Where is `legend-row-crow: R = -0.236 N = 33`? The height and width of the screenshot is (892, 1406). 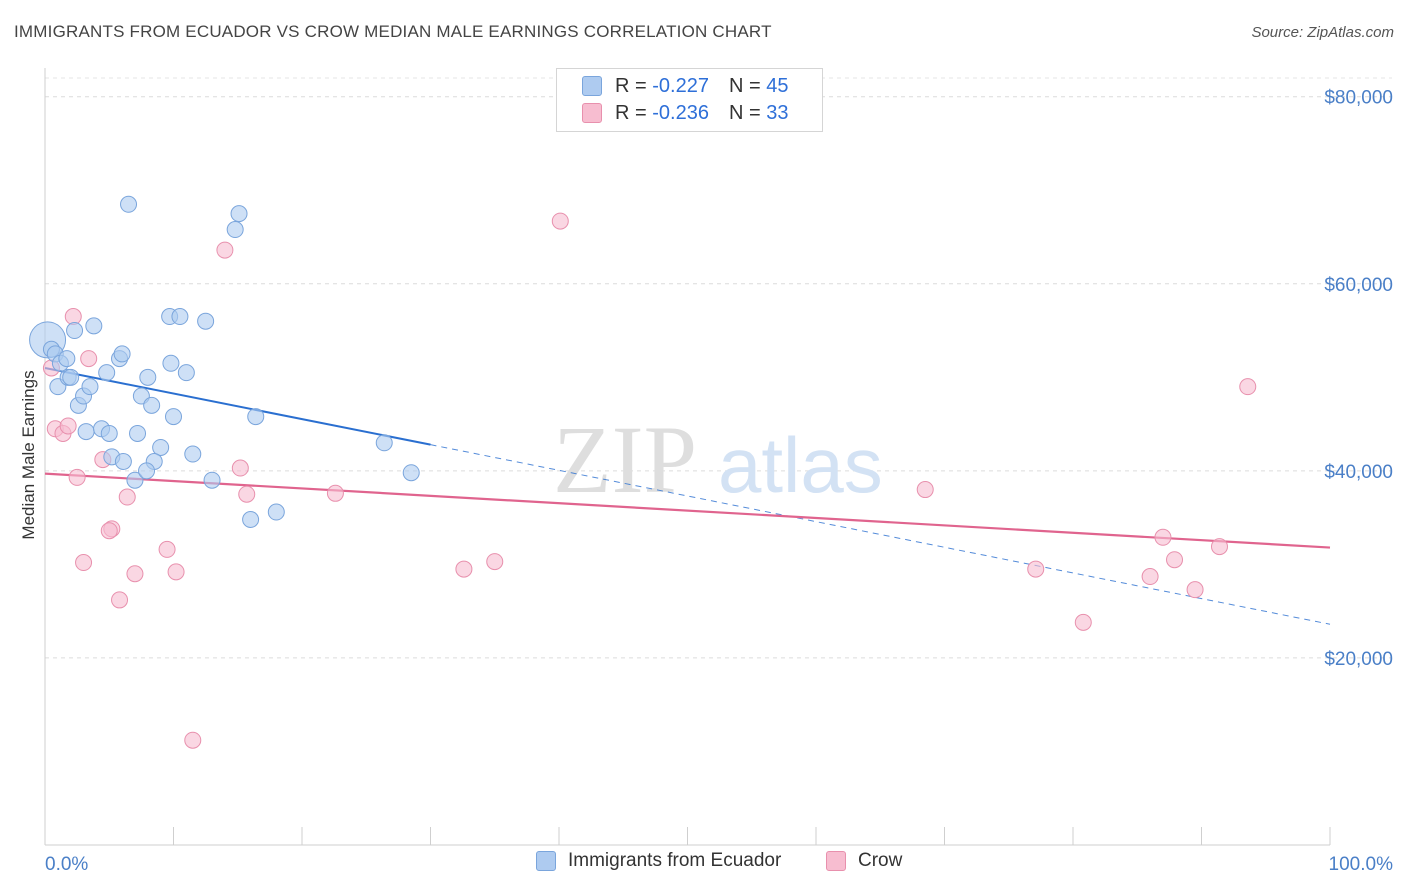 legend-row-crow: R = -0.236 N = 33 is located at coordinates (685, 113).